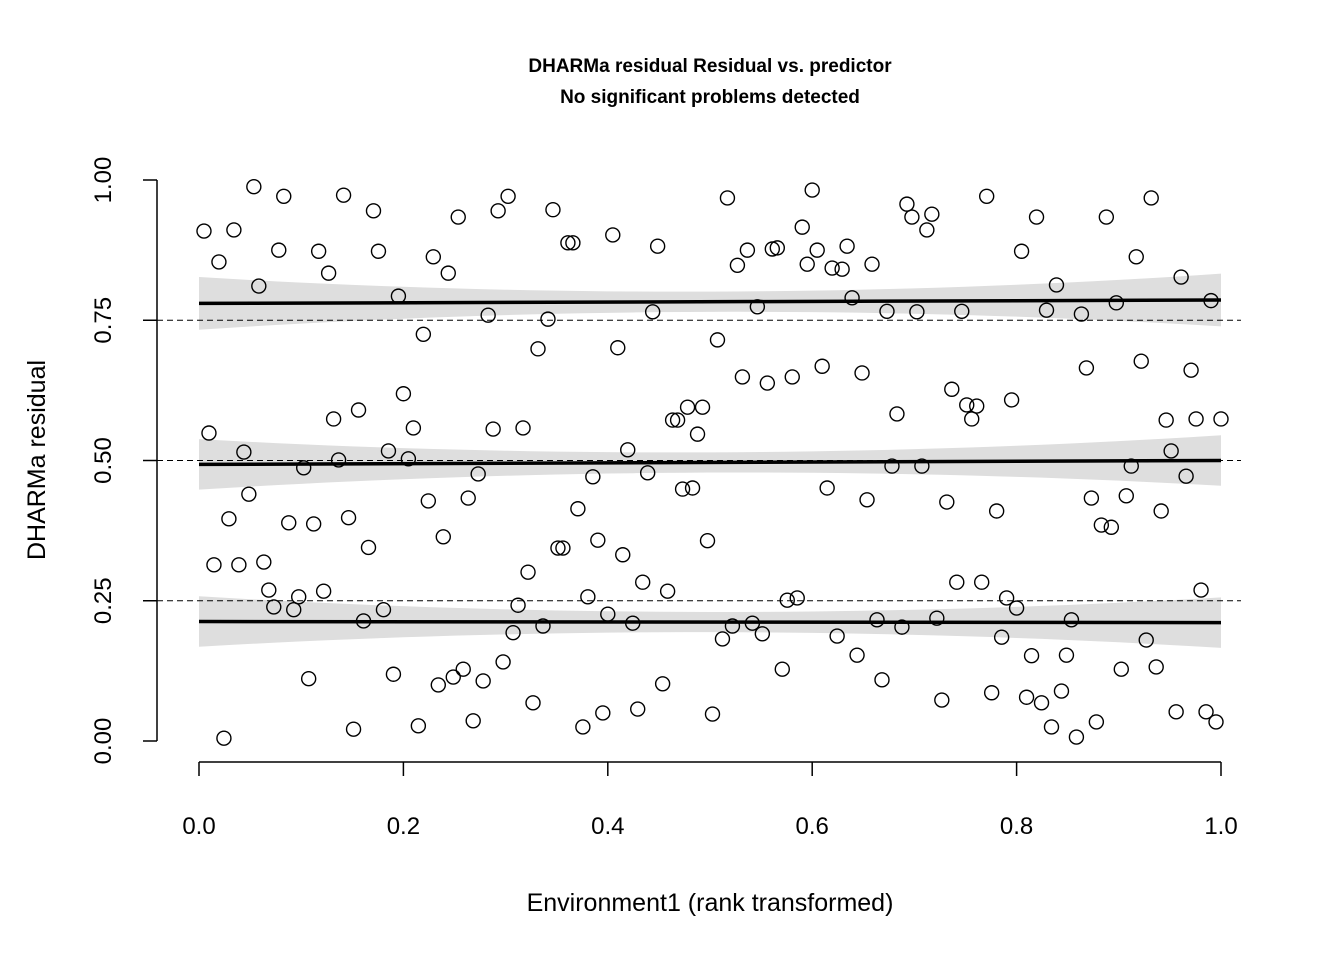  Describe the element at coordinates (1220, 826) in the screenshot. I see `x-tick-label: 1.0` at that location.